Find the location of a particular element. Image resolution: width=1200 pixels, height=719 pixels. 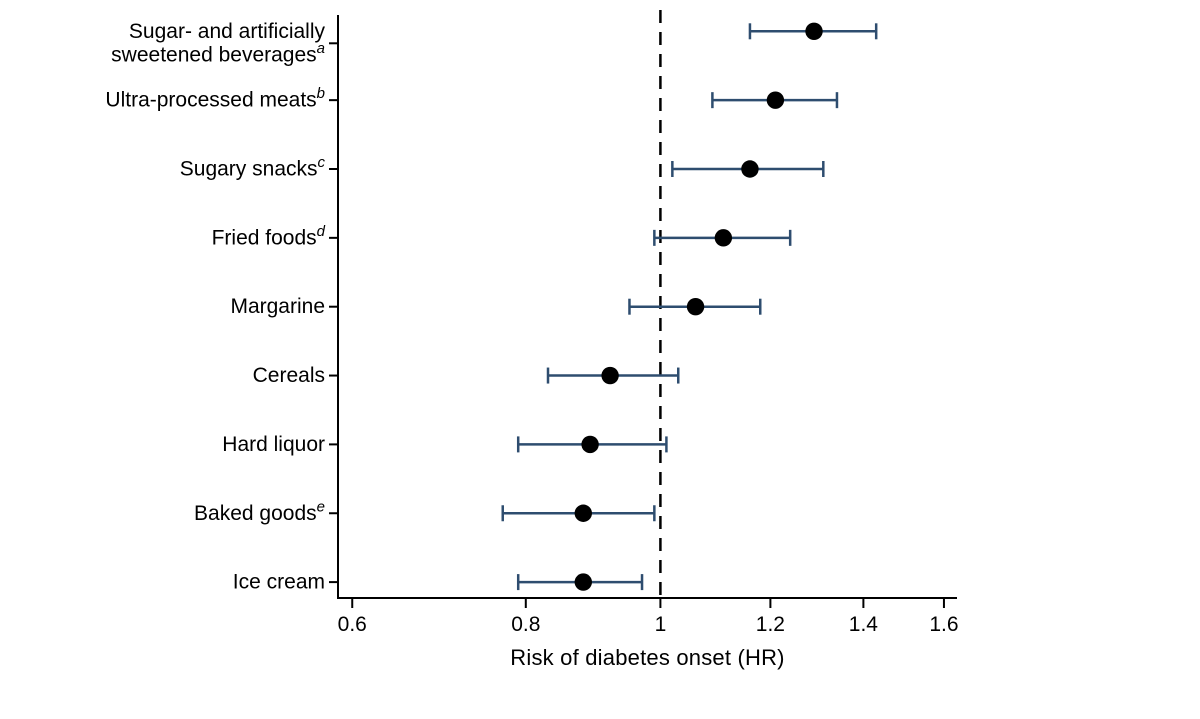

category-superscript: d is located at coordinates (321, 230).